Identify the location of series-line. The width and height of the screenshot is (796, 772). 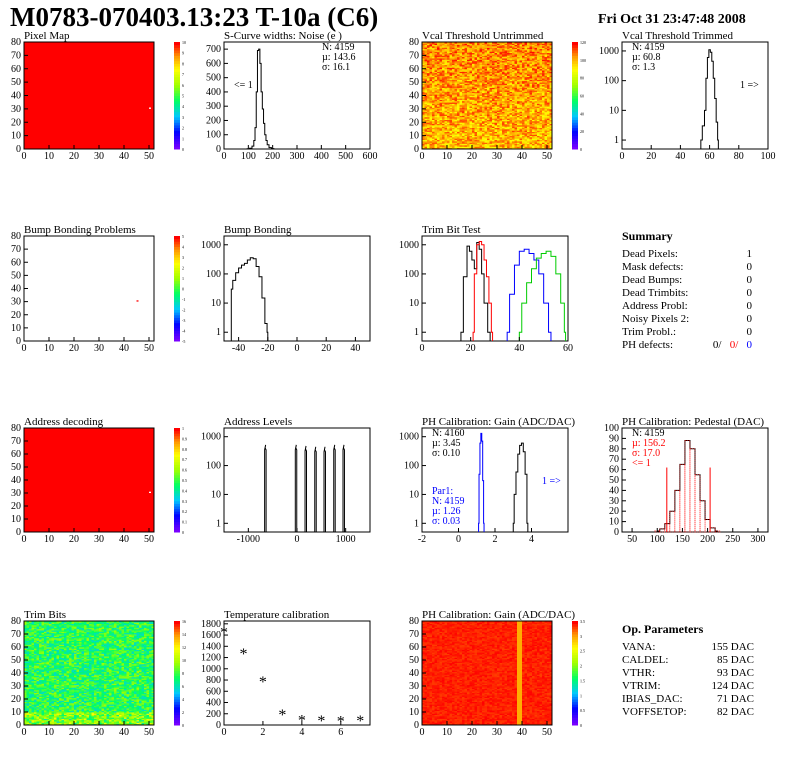
(475, 291).